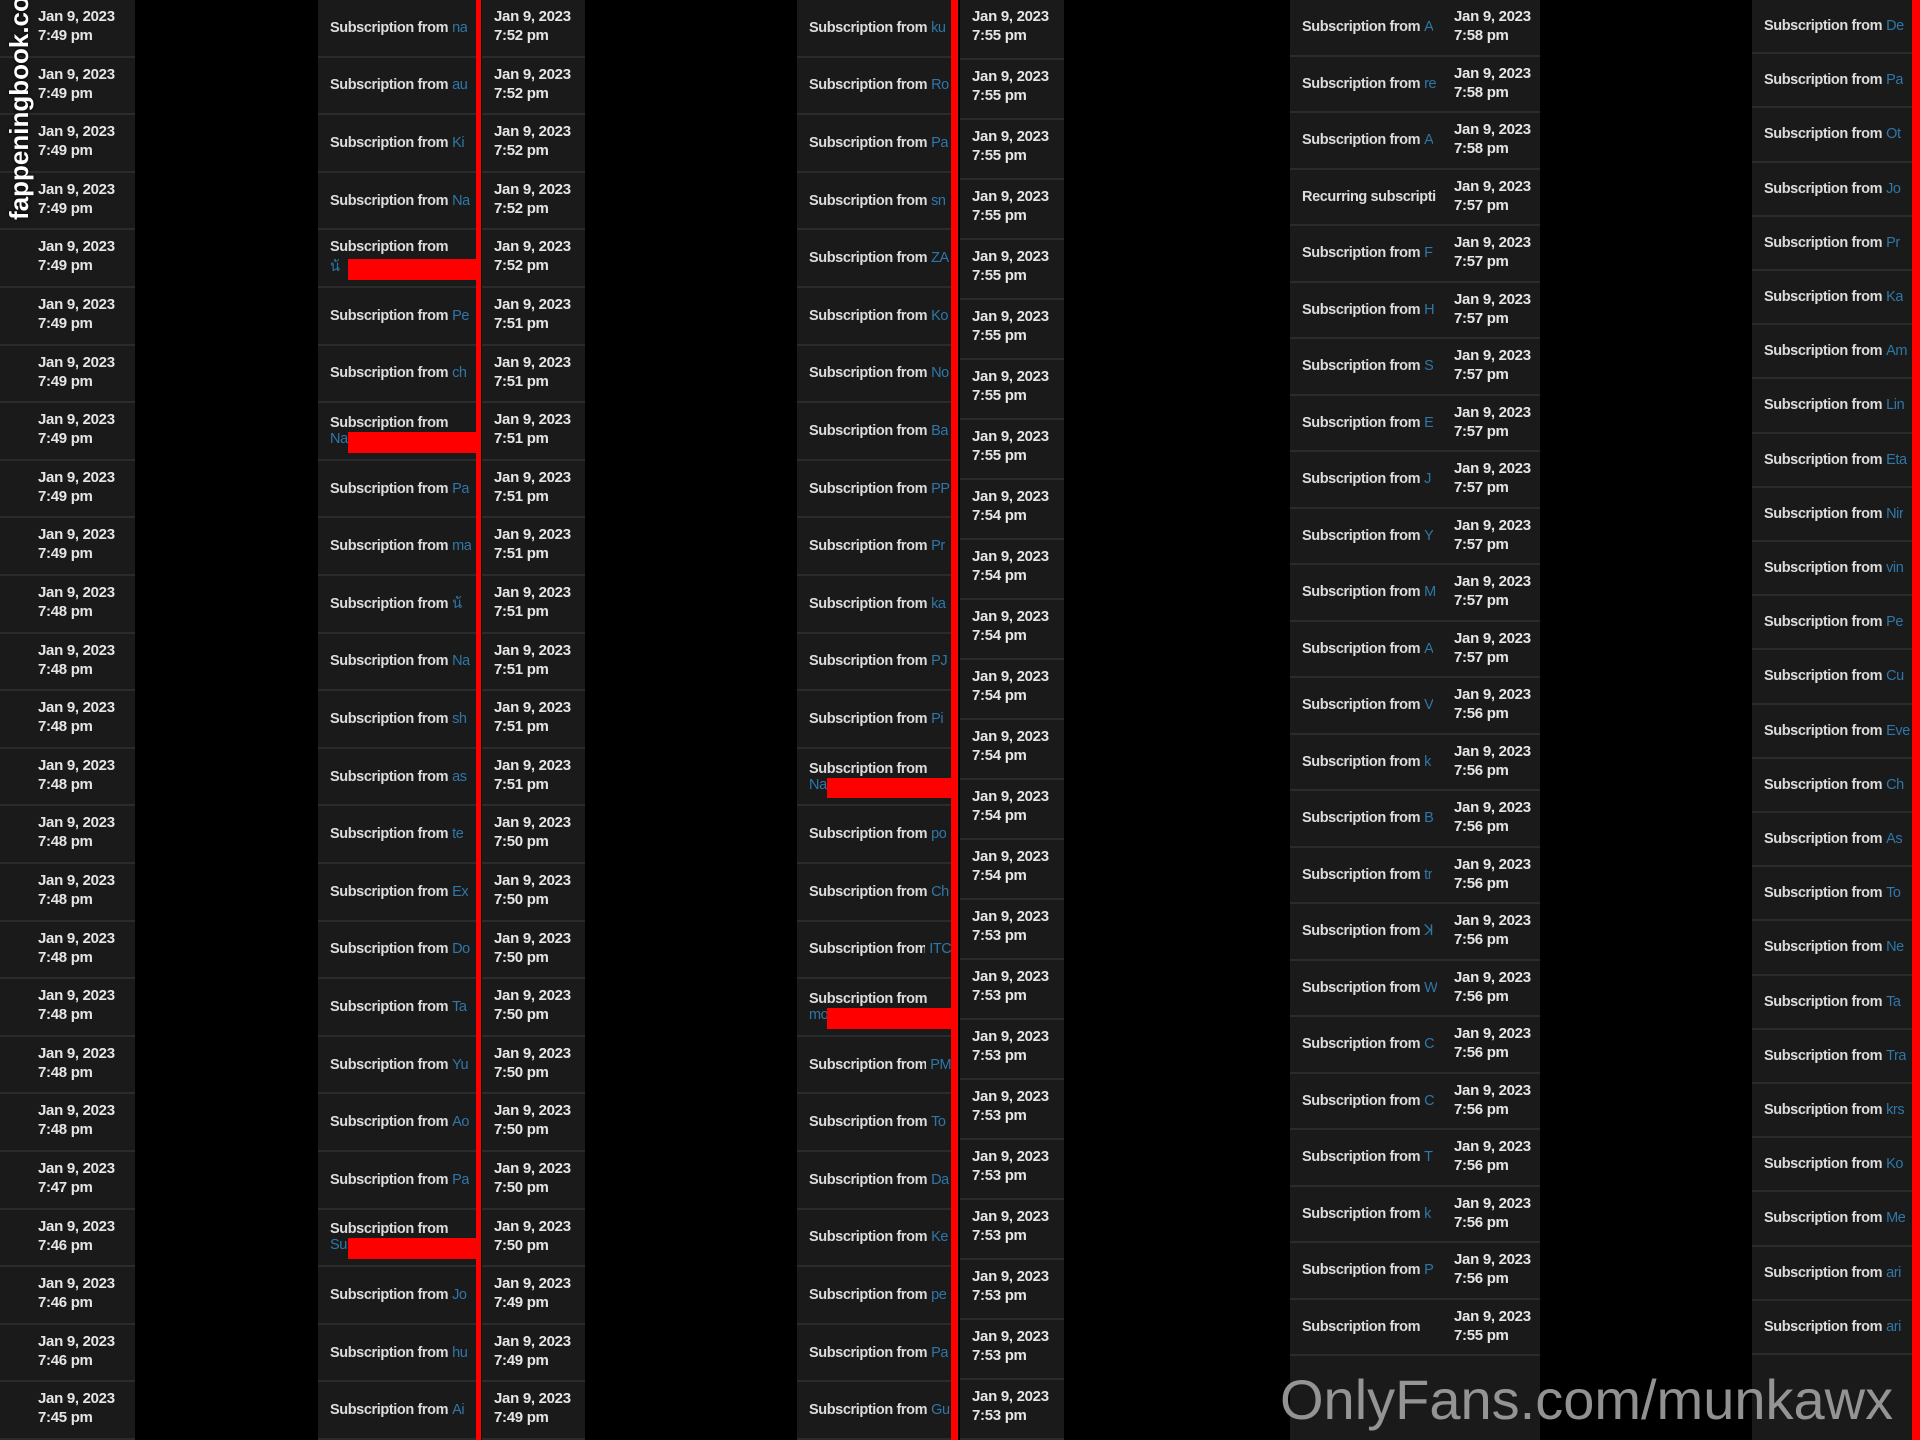 Image resolution: width=1920 pixels, height=1440 pixels. I want to click on transaction-row: Subscription from sn, so click(874, 202).